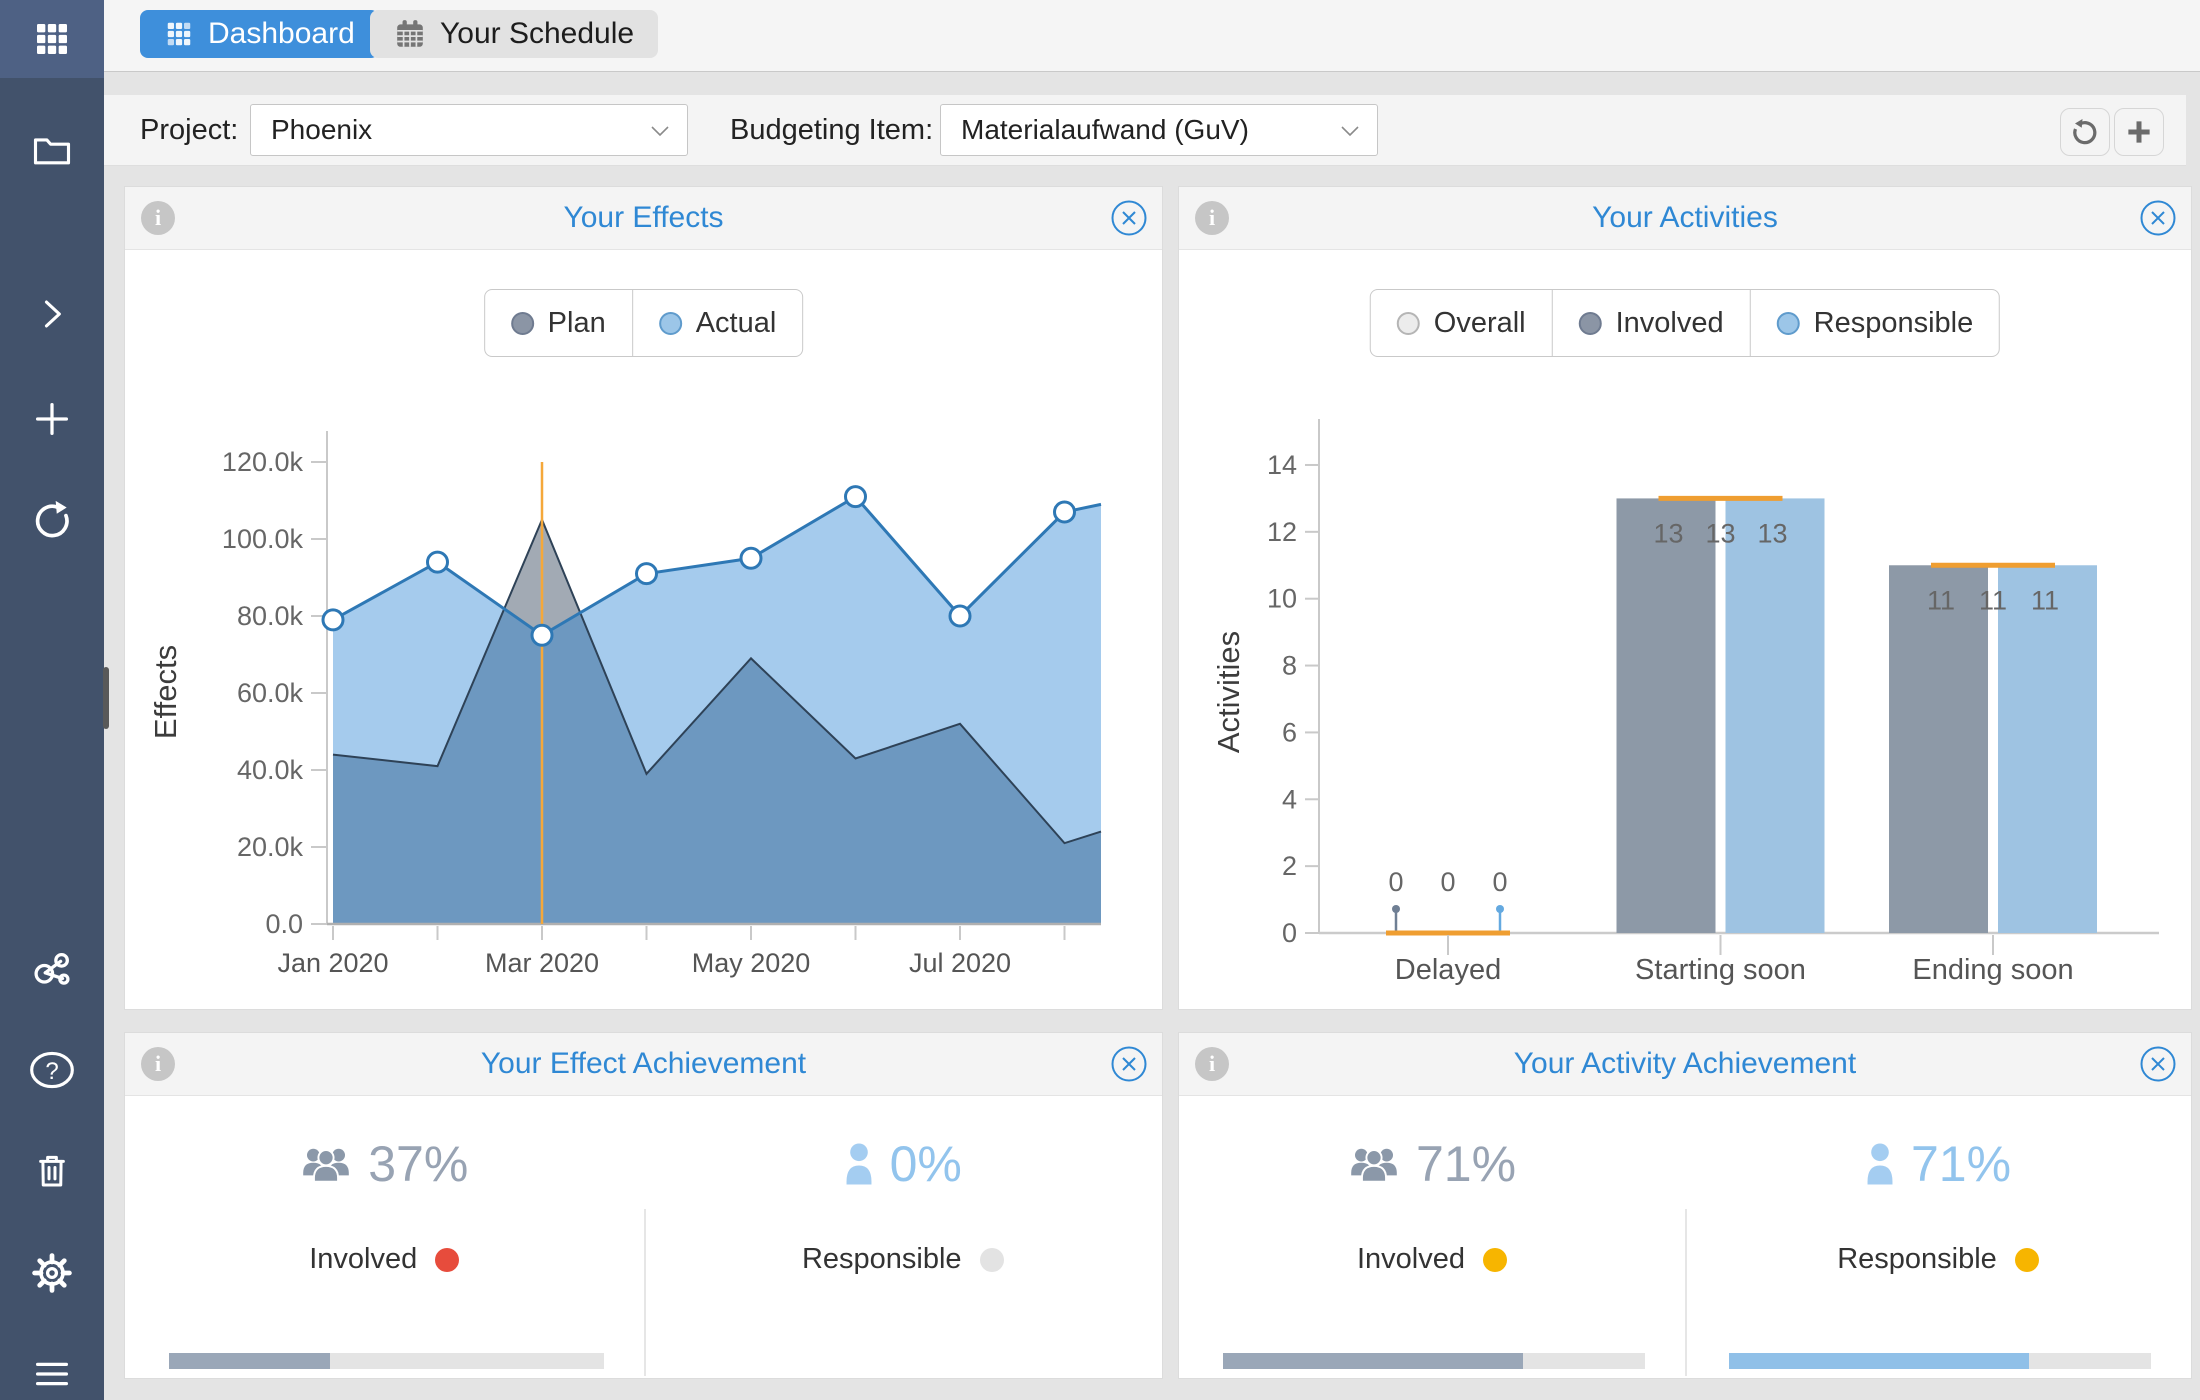 This screenshot has height=1400, width=2200. I want to click on legend-item-responsible: Responsible, so click(1874, 323).